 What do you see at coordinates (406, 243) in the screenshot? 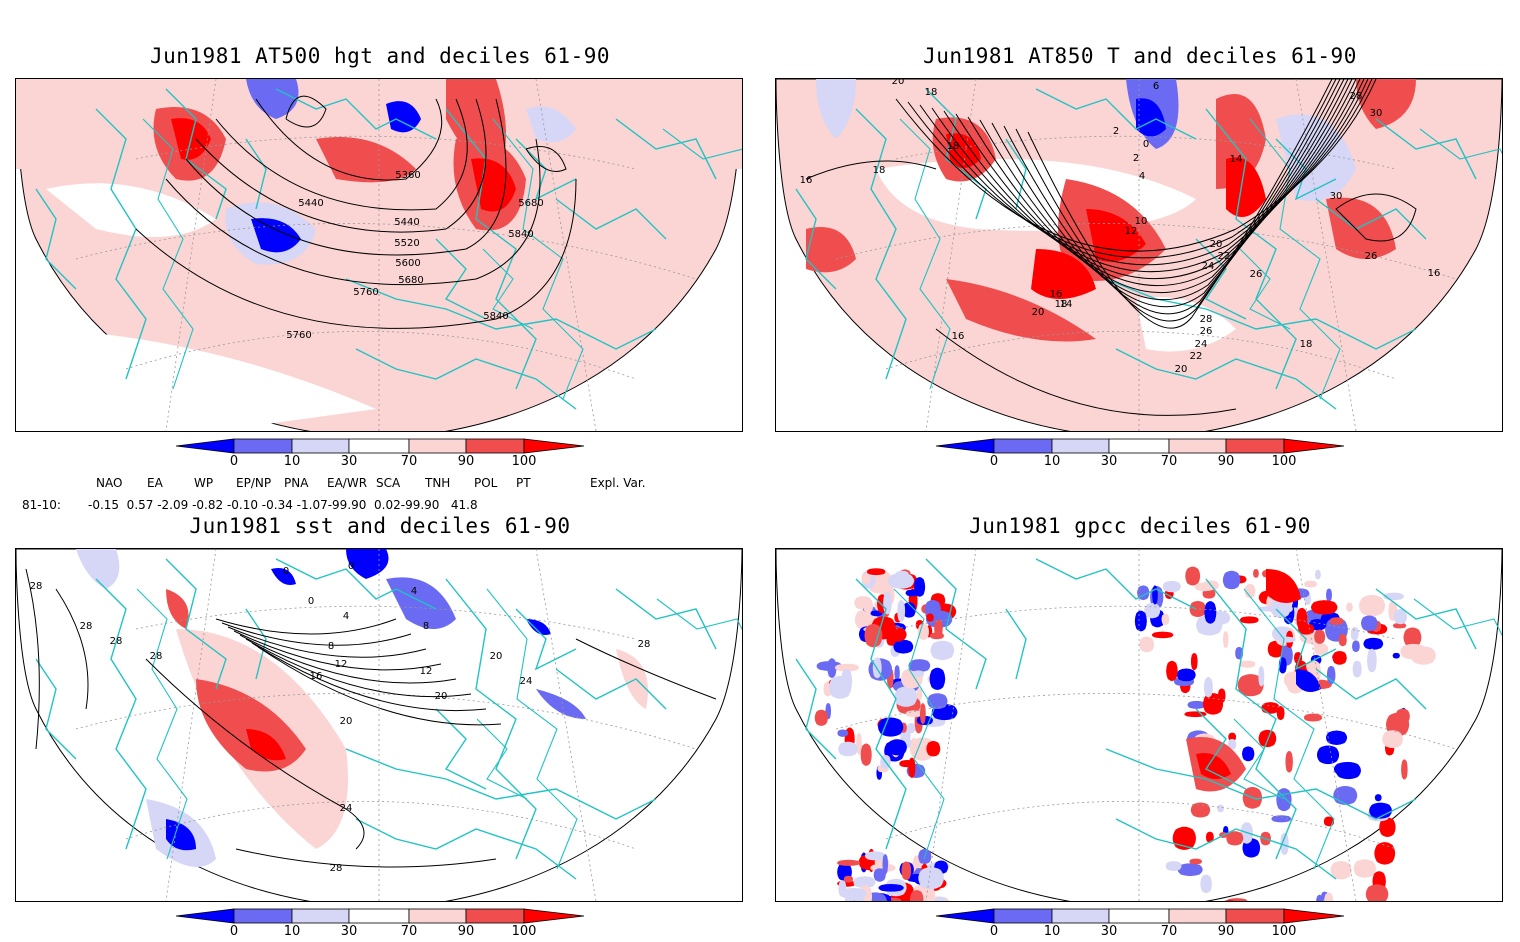
I see `contour-label: 5520` at bounding box center [406, 243].